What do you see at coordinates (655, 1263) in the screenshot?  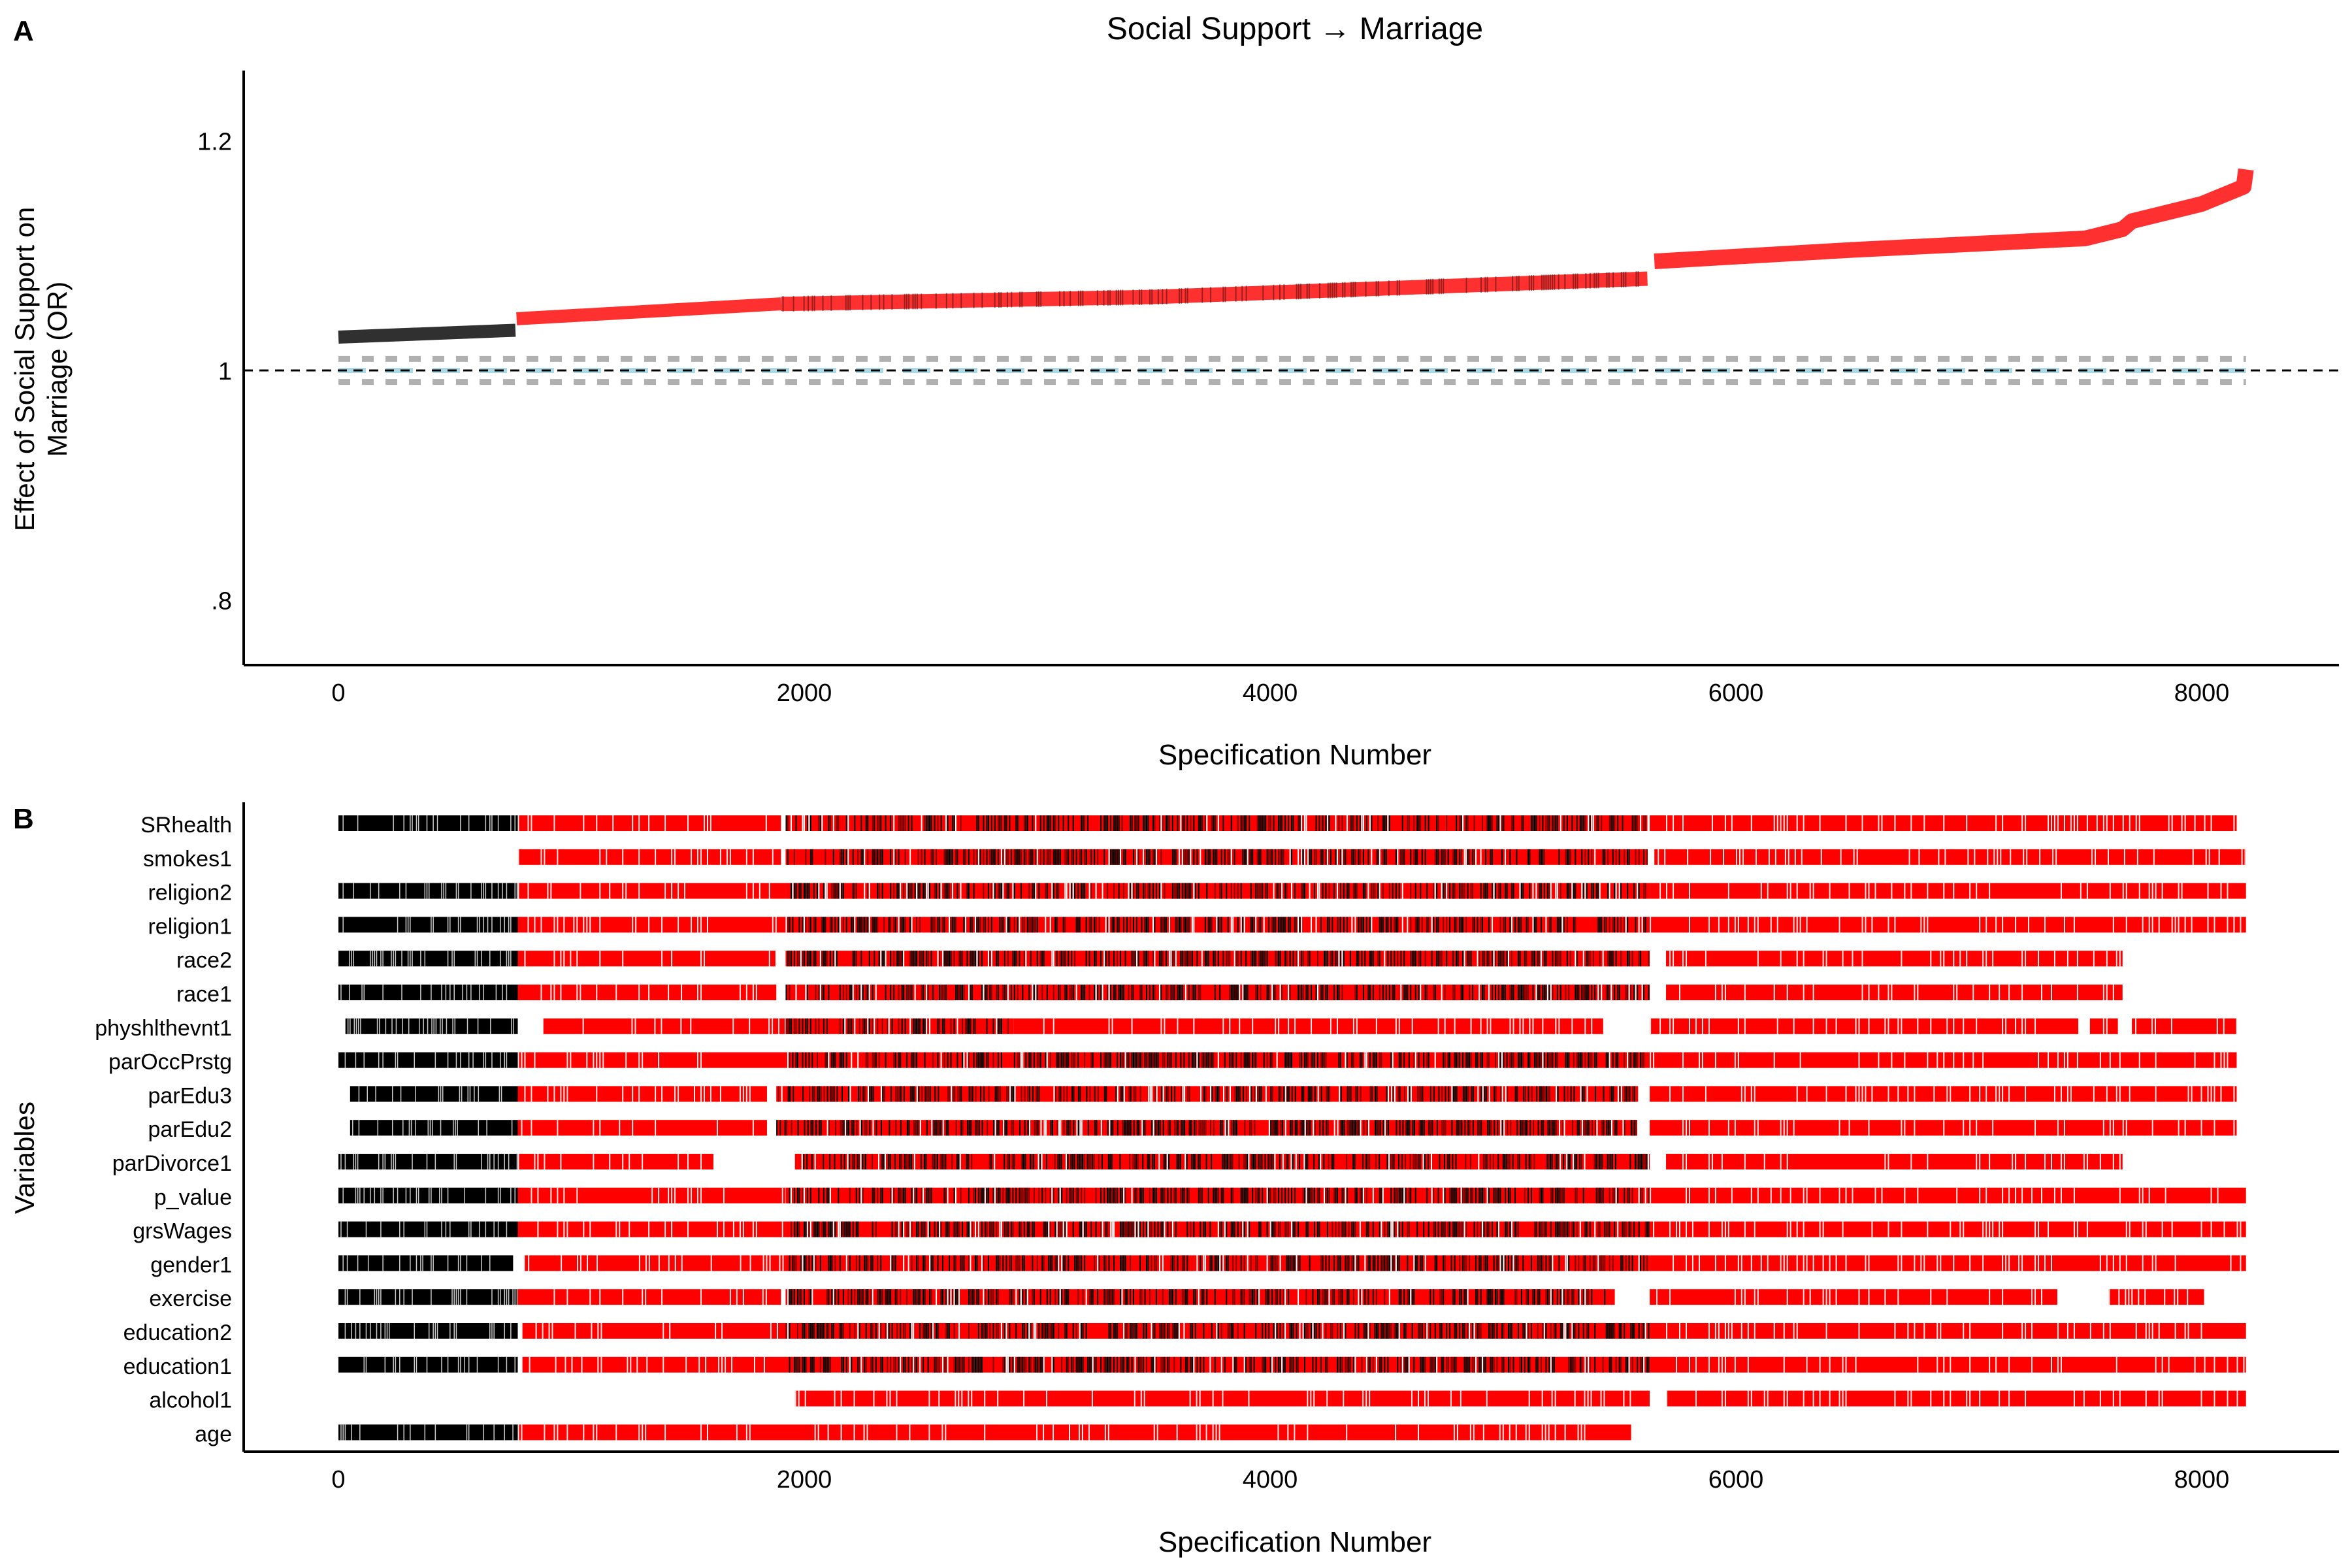 I see `inclusion-segment` at bounding box center [655, 1263].